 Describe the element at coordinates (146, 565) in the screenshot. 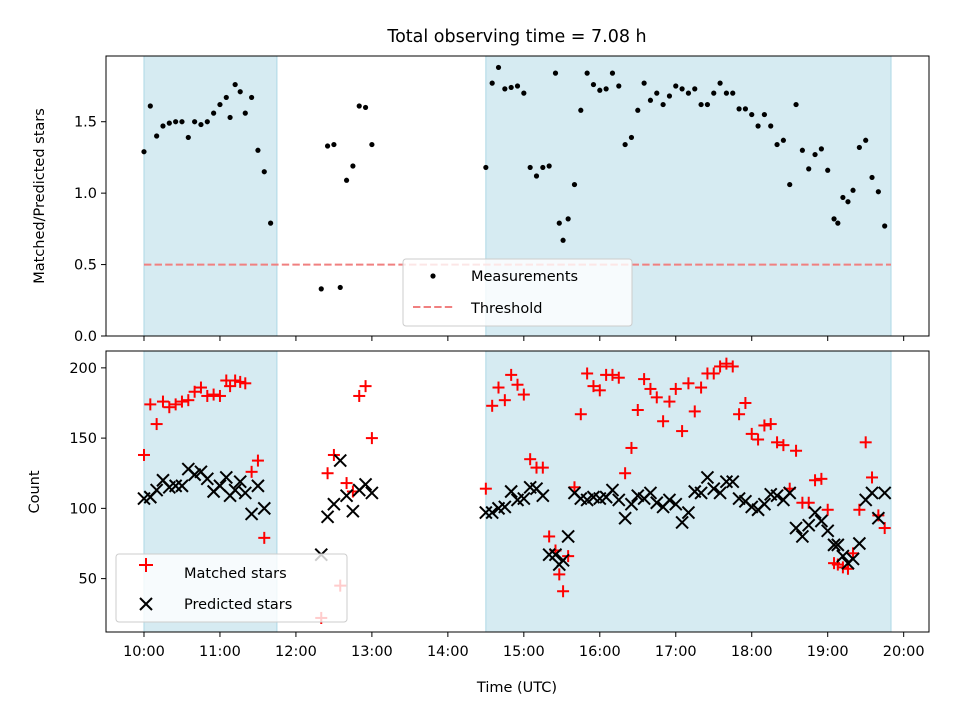

I see `legend-matched-marker` at that location.